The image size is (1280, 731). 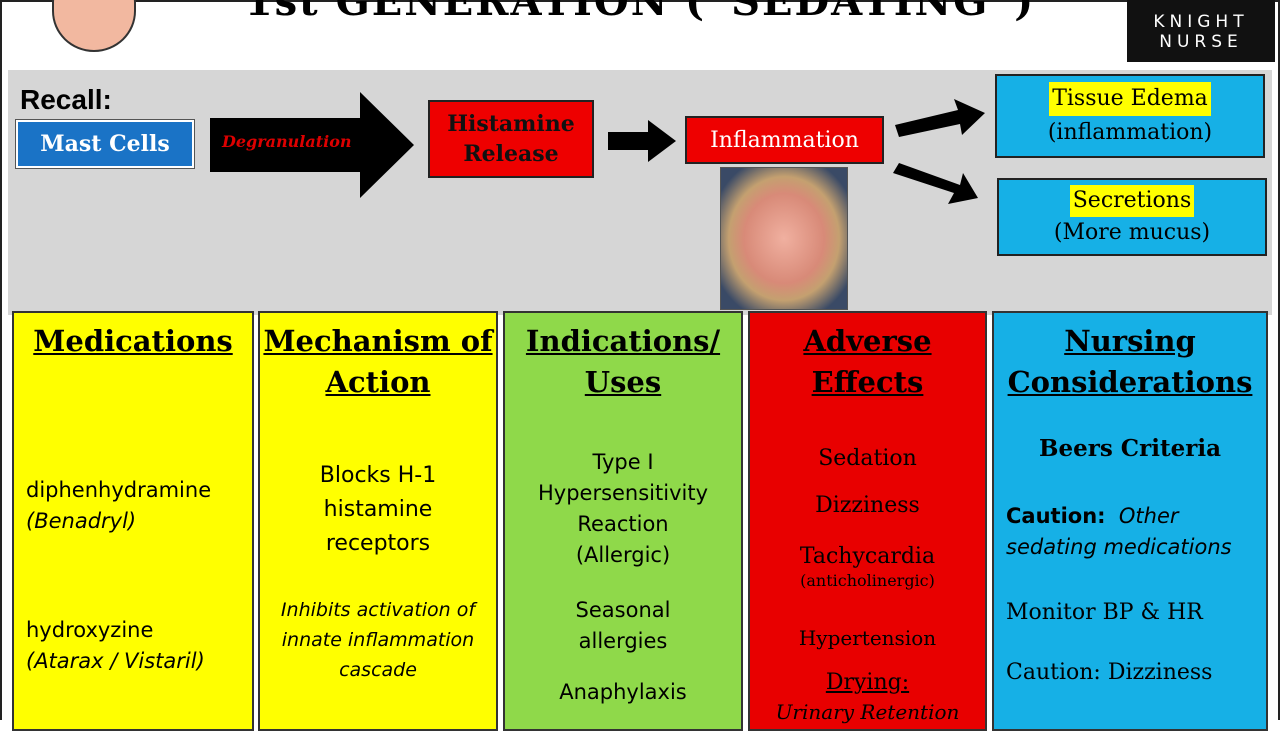 I want to click on knight-nurse-logo: KNIGHT NURSE, so click(x=1201, y=31).